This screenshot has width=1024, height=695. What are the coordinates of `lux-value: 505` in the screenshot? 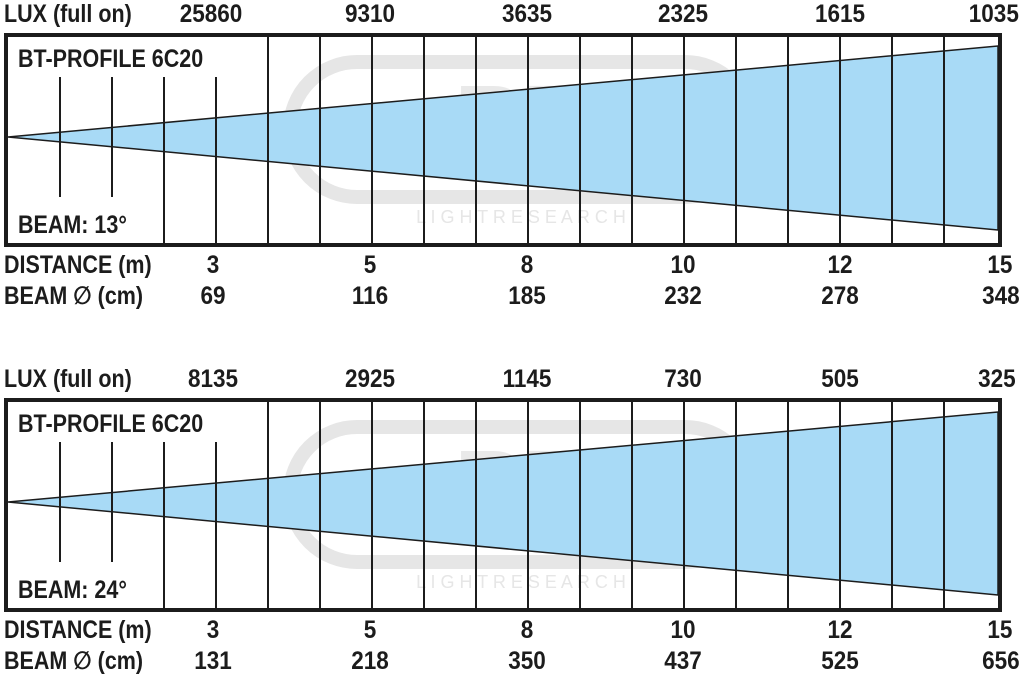 It's located at (840, 379).